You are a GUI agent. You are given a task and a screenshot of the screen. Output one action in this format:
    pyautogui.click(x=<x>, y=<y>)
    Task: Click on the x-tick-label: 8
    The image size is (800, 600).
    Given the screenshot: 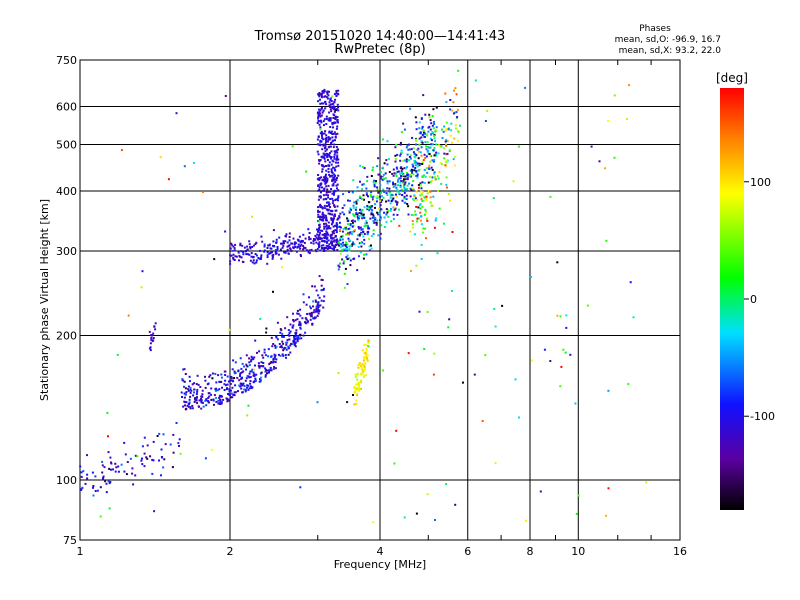 What is the action you would take?
    pyautogui.click(x=530, y=551)
    